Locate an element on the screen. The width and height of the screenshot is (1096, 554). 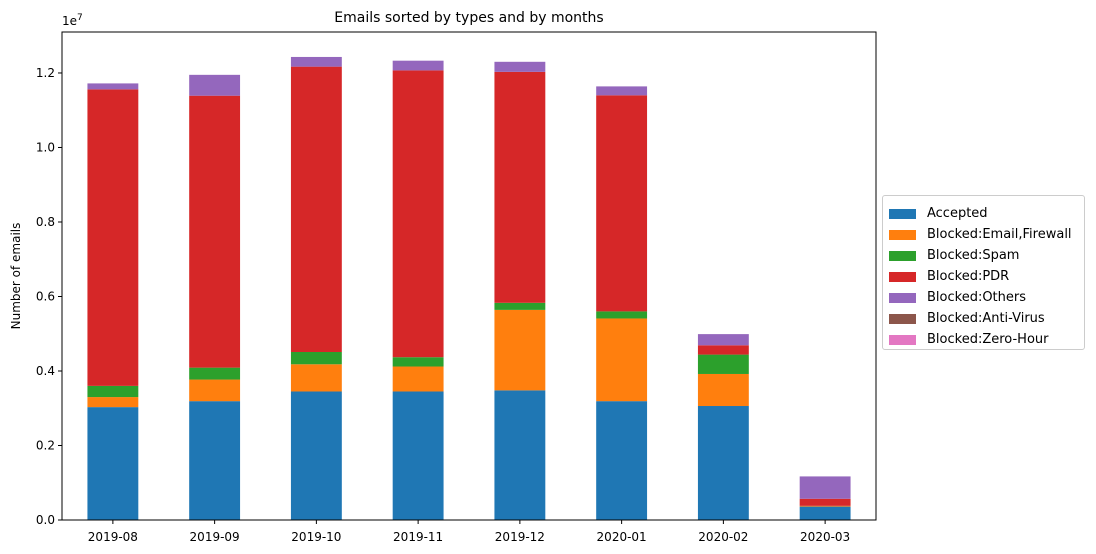
legend-item: Blocked:Email,Firewall is located at coordinates (986, 234).